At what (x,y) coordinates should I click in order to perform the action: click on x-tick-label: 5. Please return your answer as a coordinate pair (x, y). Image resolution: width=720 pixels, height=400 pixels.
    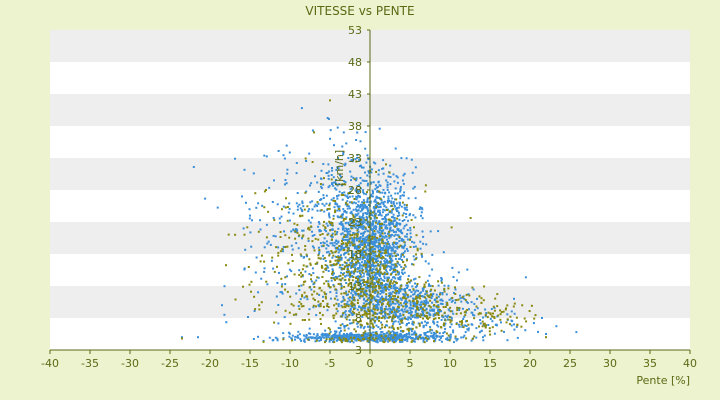
    Looking at the image, I should click on (410, 363).